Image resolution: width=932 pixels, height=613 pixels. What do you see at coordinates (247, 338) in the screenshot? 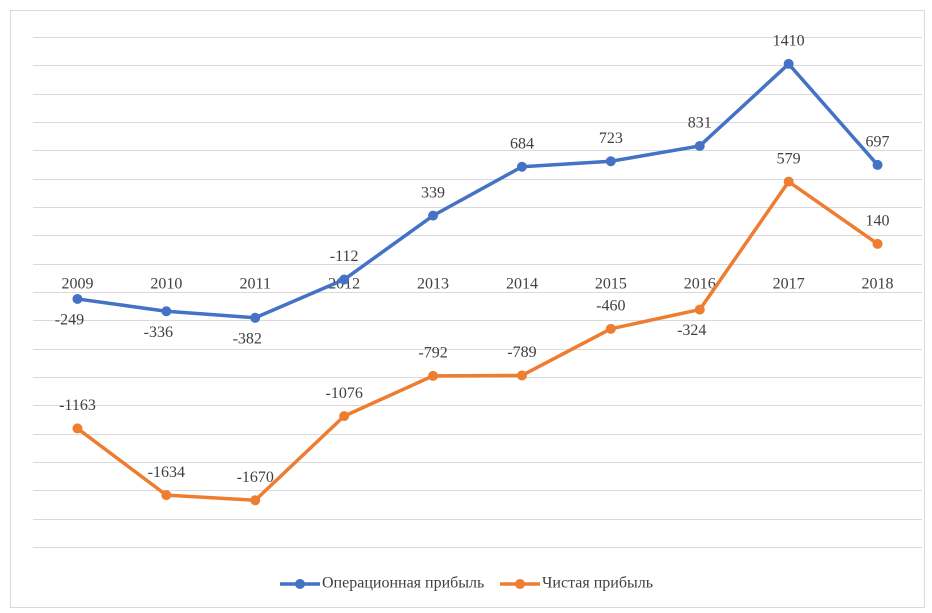
I see `data-label: -382` at bounding box center [247, 338].